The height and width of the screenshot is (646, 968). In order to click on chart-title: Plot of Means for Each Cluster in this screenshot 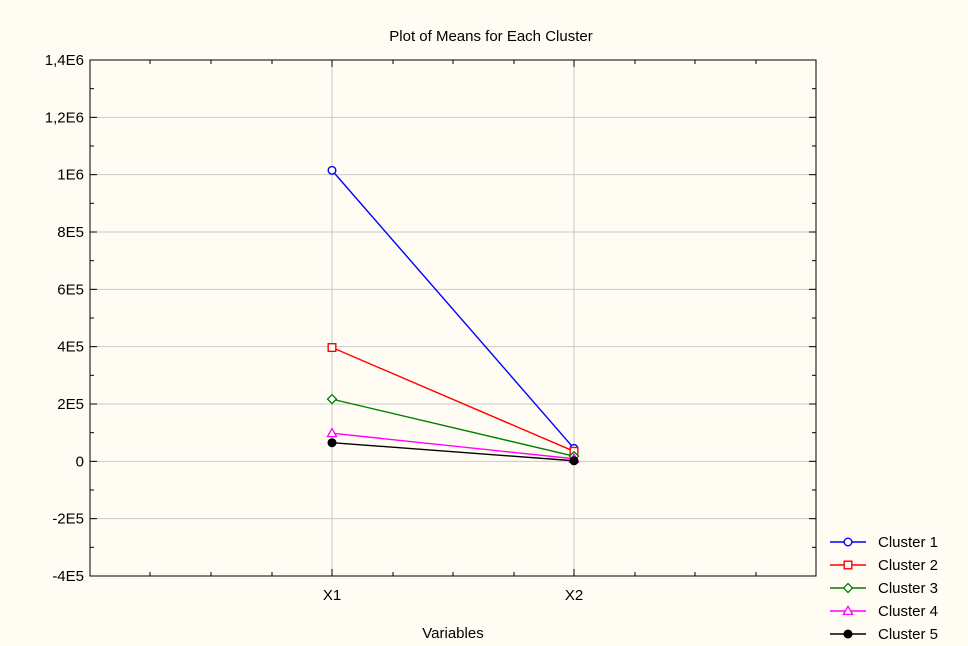, I will do `click(490, 36)`.